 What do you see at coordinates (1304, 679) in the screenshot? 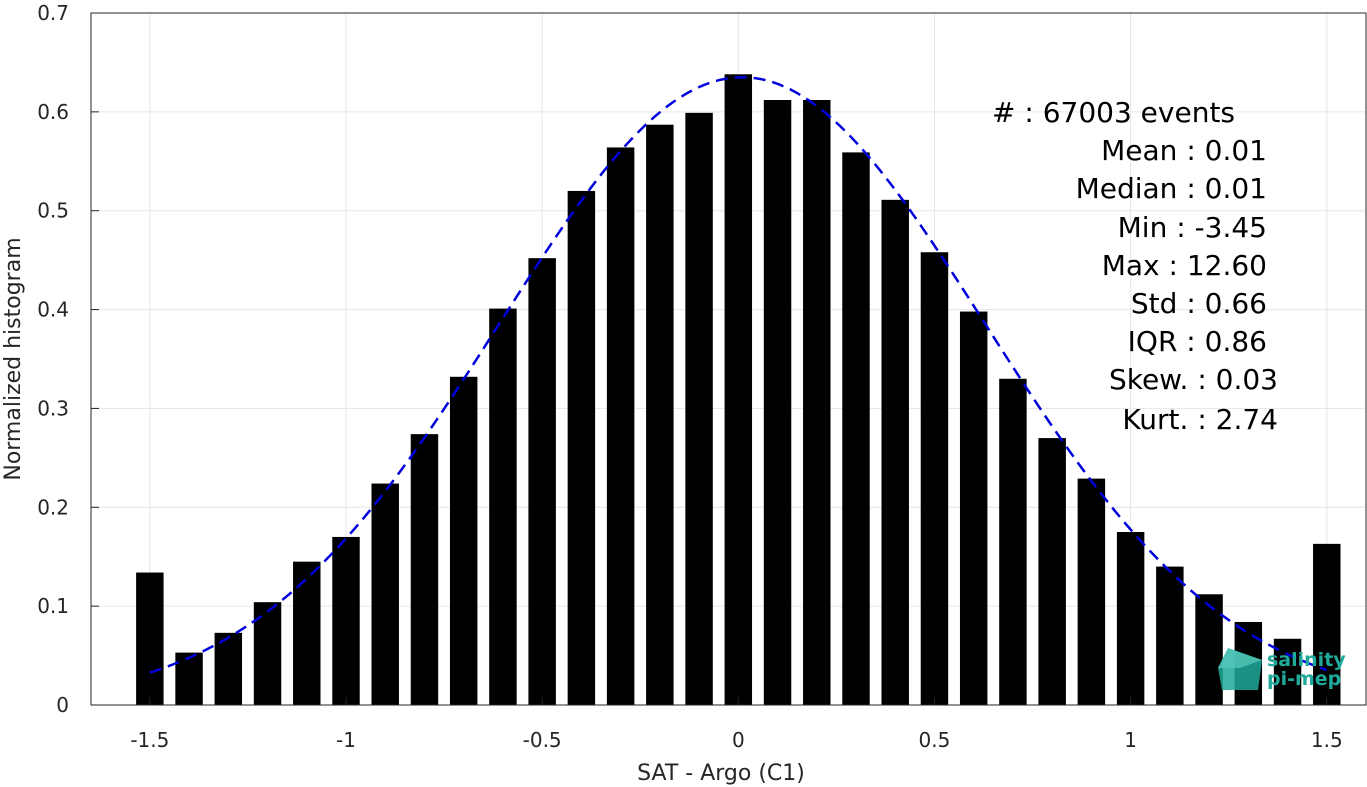
I see `logo-text-line2: pi-mep` at bounding box center [1304, 679].